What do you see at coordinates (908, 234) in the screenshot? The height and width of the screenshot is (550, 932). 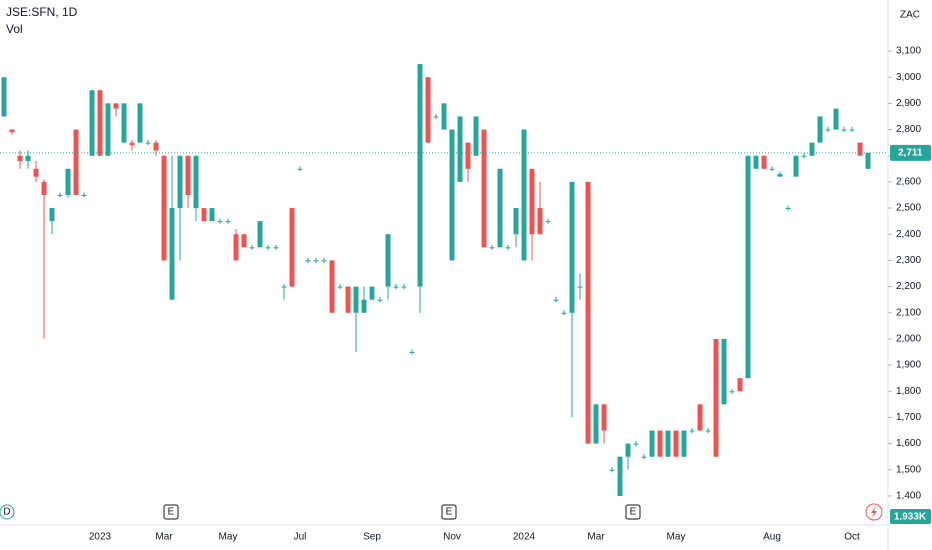 I see `y-tick-label: 2,400` at bounding box center [908, 234].